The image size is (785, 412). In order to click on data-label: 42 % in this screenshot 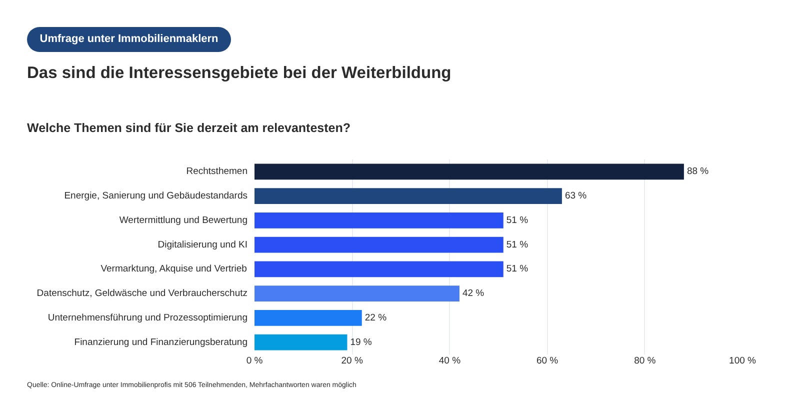, I will do `click(473, 294)`.